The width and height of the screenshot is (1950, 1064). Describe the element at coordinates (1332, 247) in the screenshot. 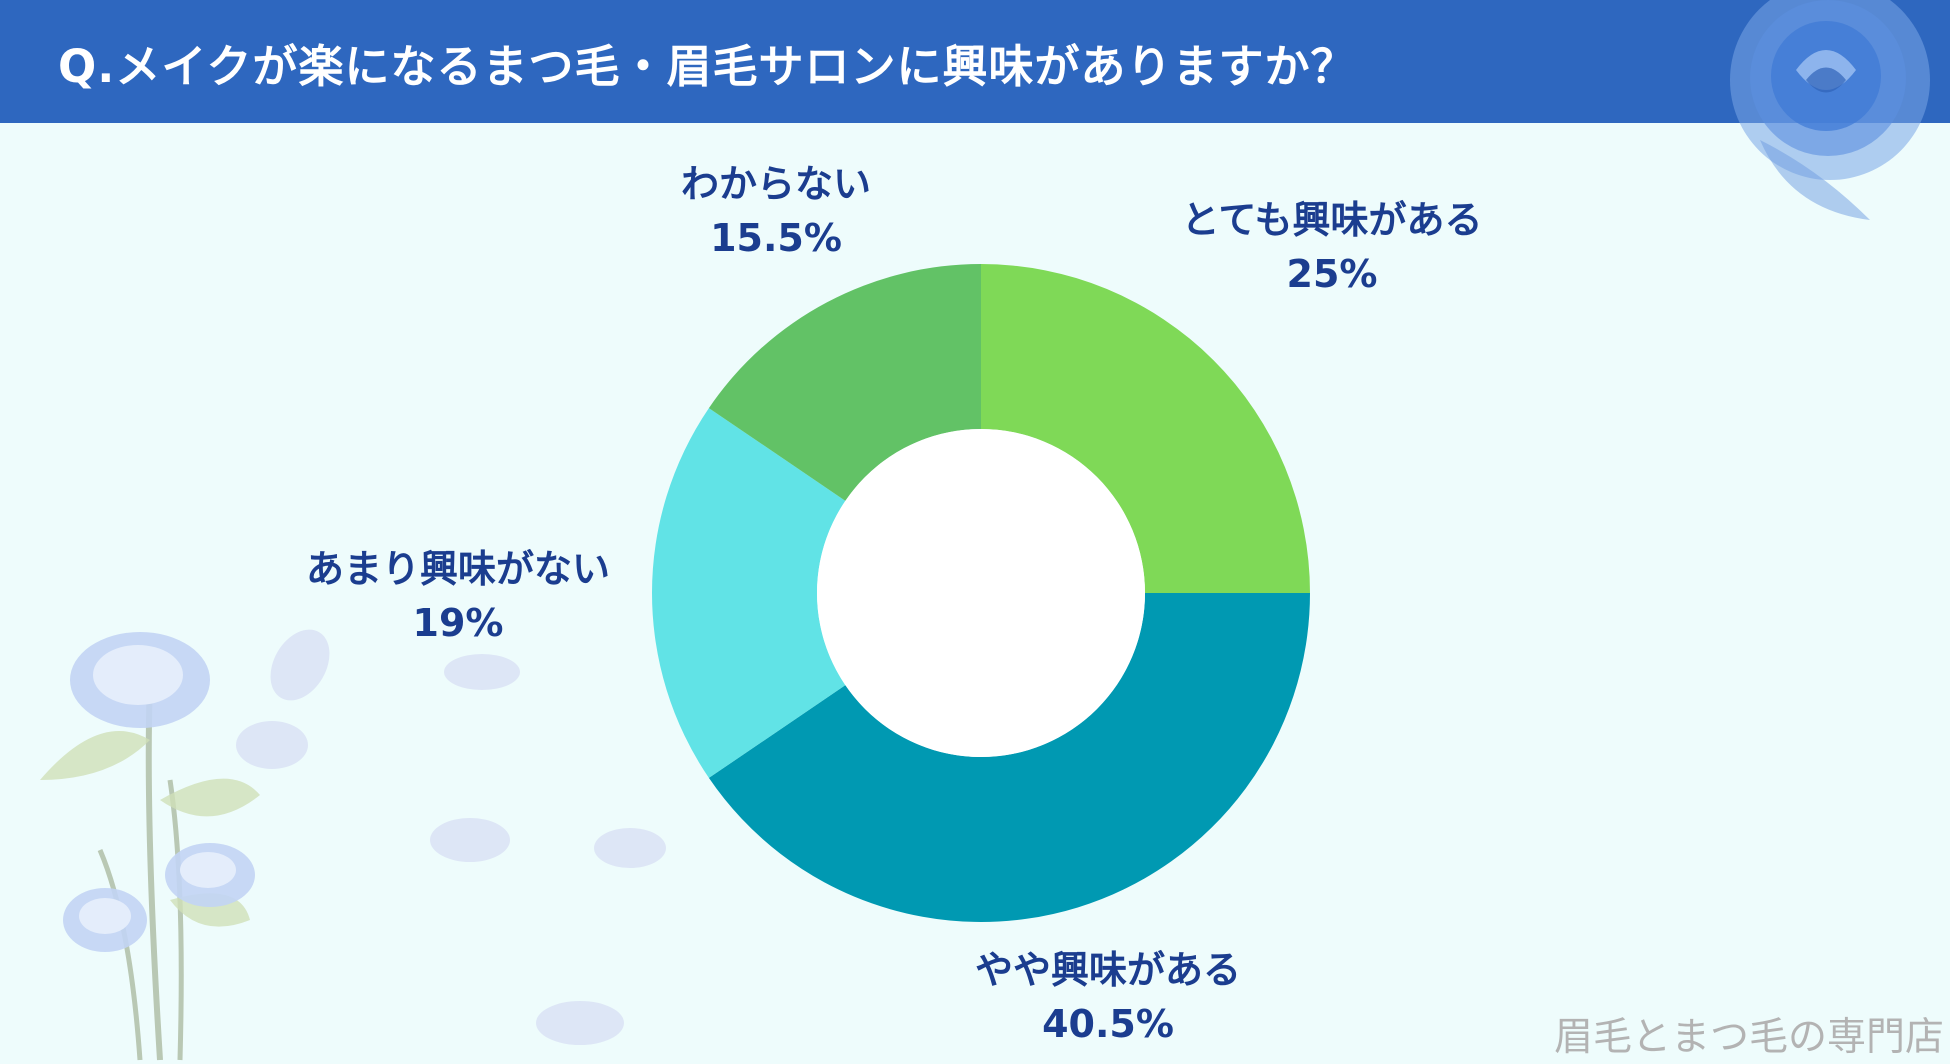

I see `slice-label-1: とても興味がある 25%` at that location.